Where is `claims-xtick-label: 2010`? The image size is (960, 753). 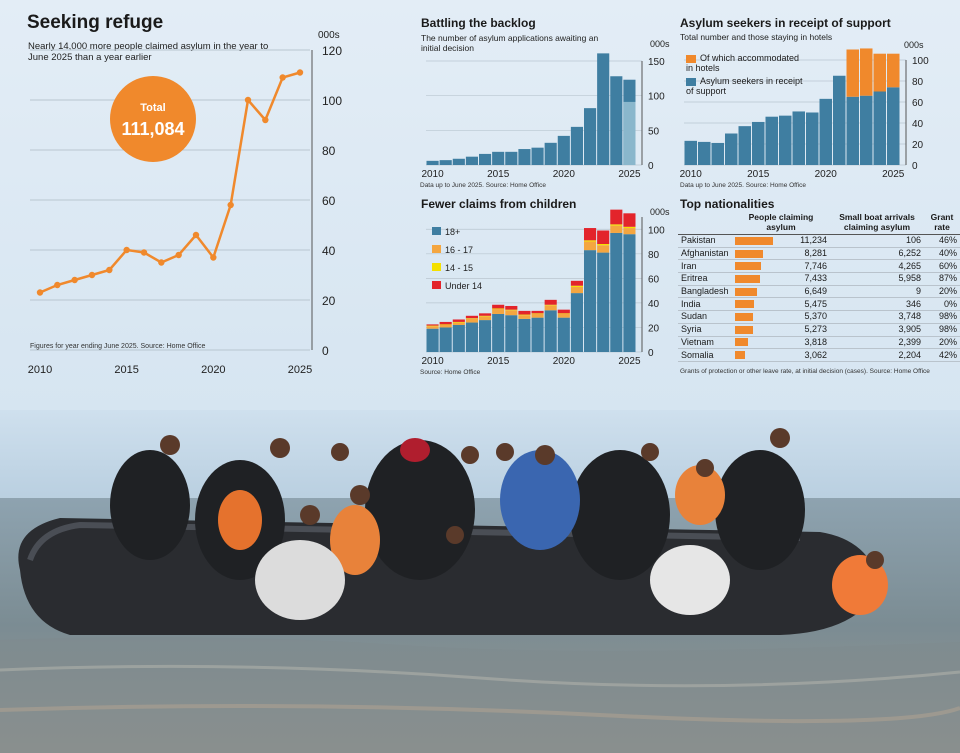 claims-xtick-label: 2010 is located at coordinates (40, 370).